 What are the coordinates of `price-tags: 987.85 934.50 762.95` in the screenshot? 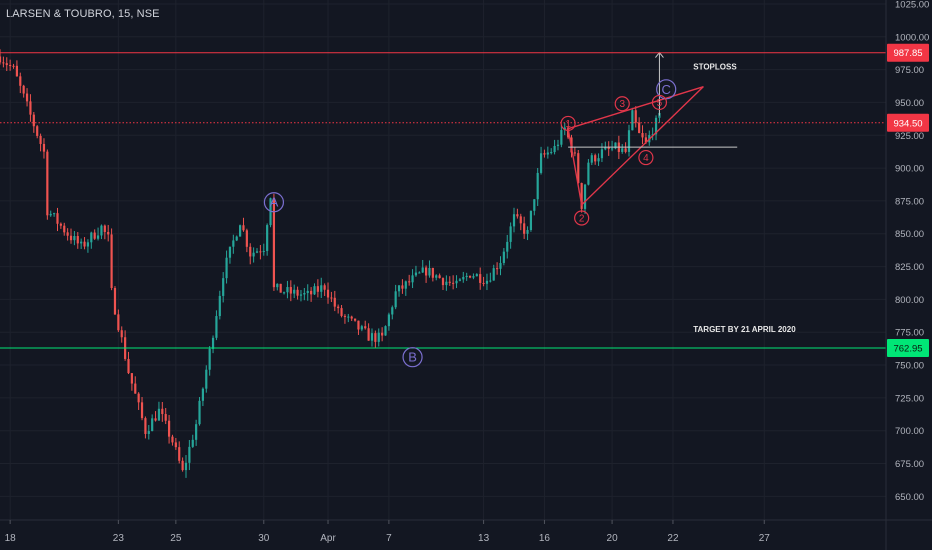 It's located at (908, 200).